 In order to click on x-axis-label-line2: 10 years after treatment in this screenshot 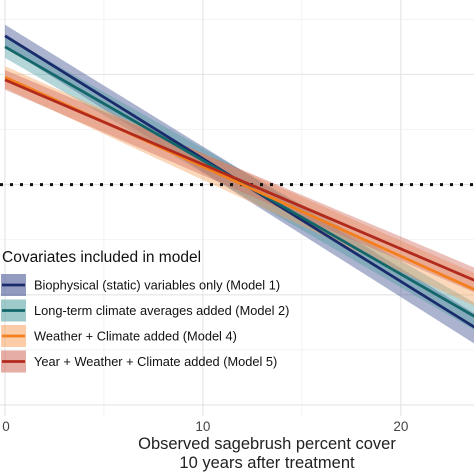, I will do `click(267, 463)`.